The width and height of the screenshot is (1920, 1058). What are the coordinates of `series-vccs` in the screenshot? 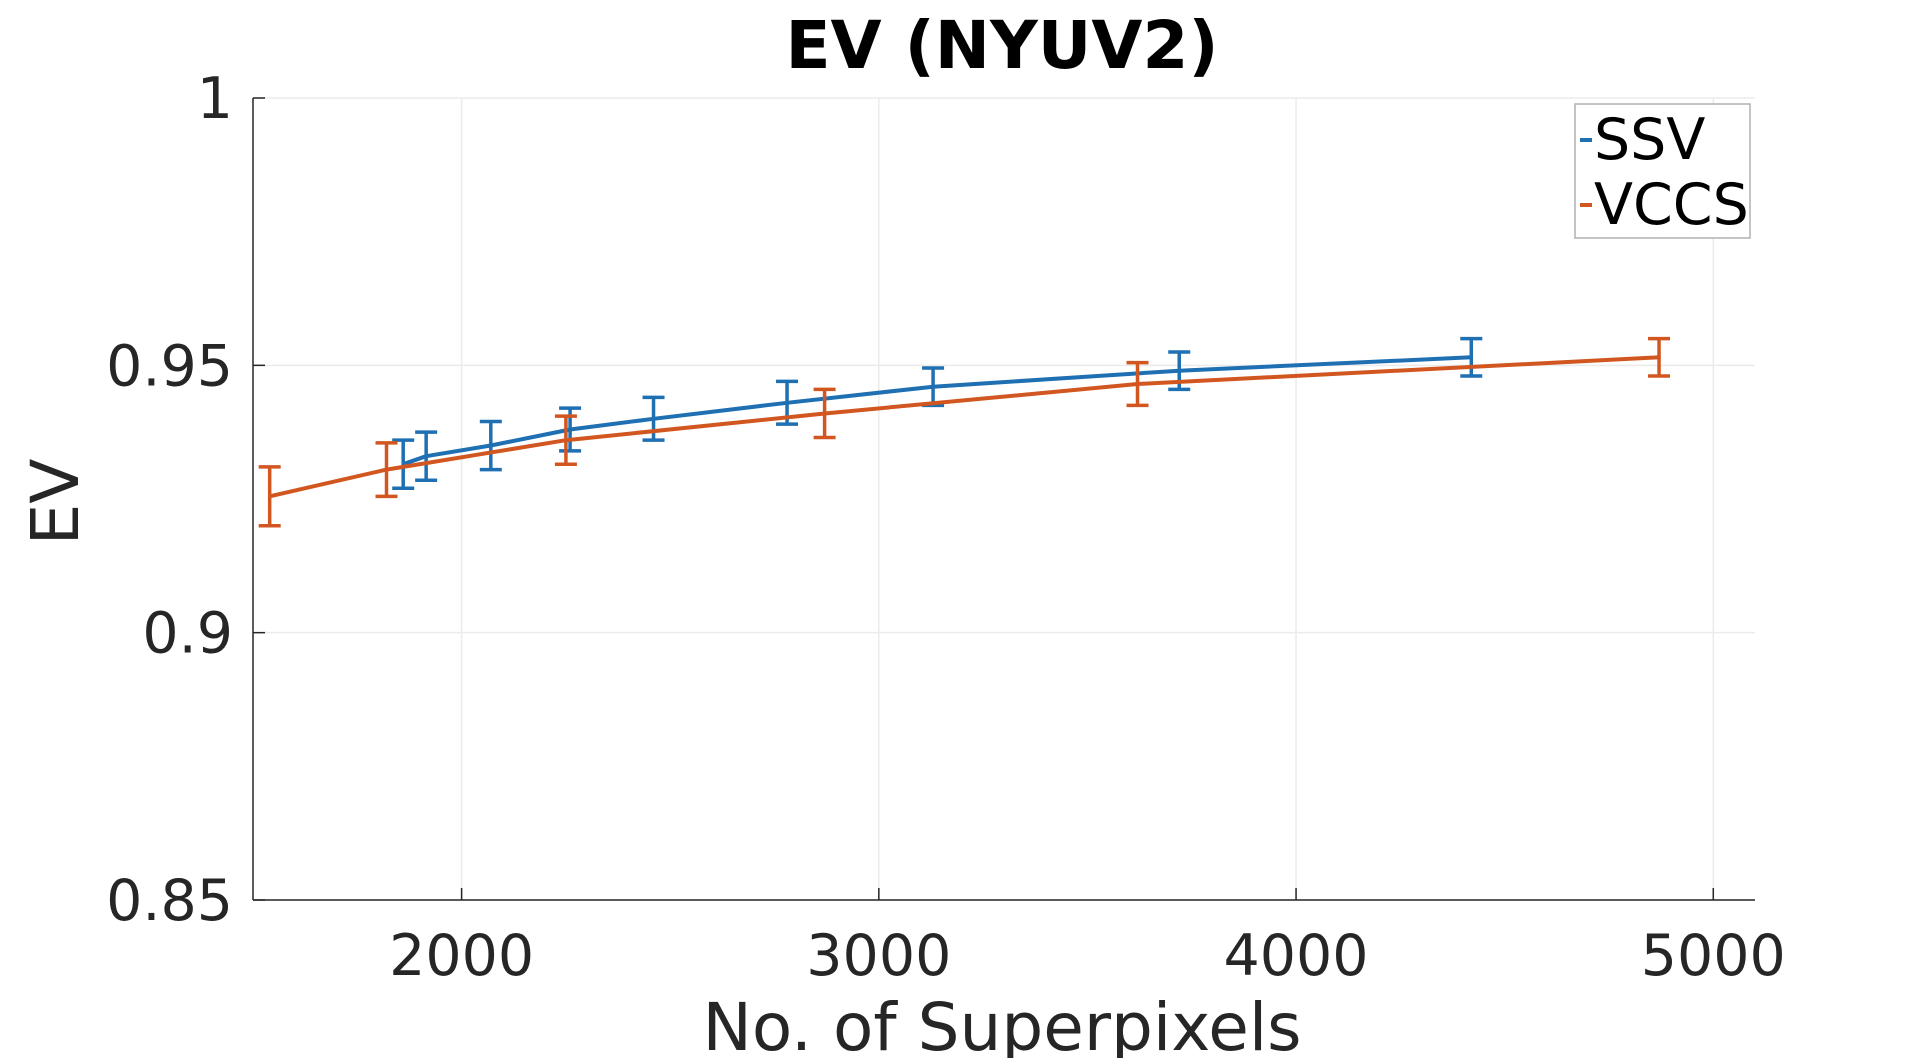 It's located at (964, 432).